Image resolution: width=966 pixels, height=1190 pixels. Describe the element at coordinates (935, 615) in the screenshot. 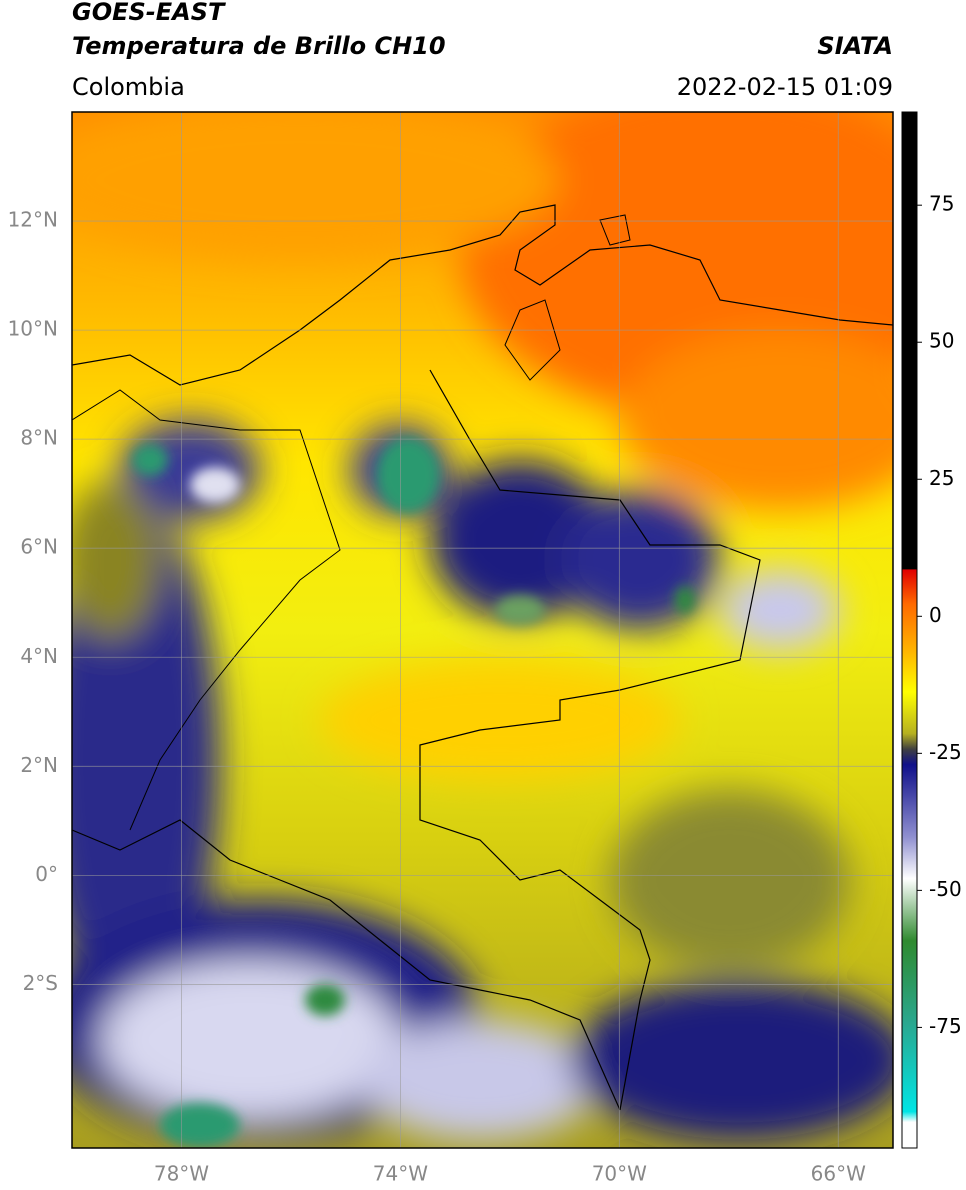

I see `colorbar-tick-label: 0` at that location.